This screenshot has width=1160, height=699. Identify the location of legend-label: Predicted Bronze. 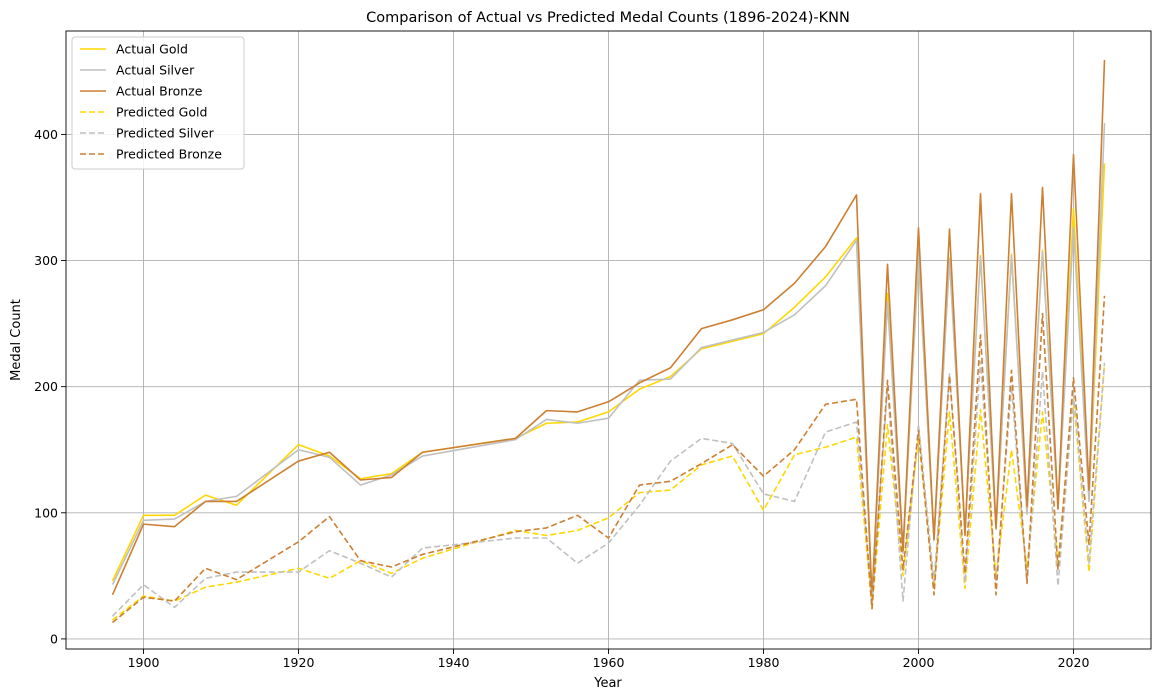
(169, 154).